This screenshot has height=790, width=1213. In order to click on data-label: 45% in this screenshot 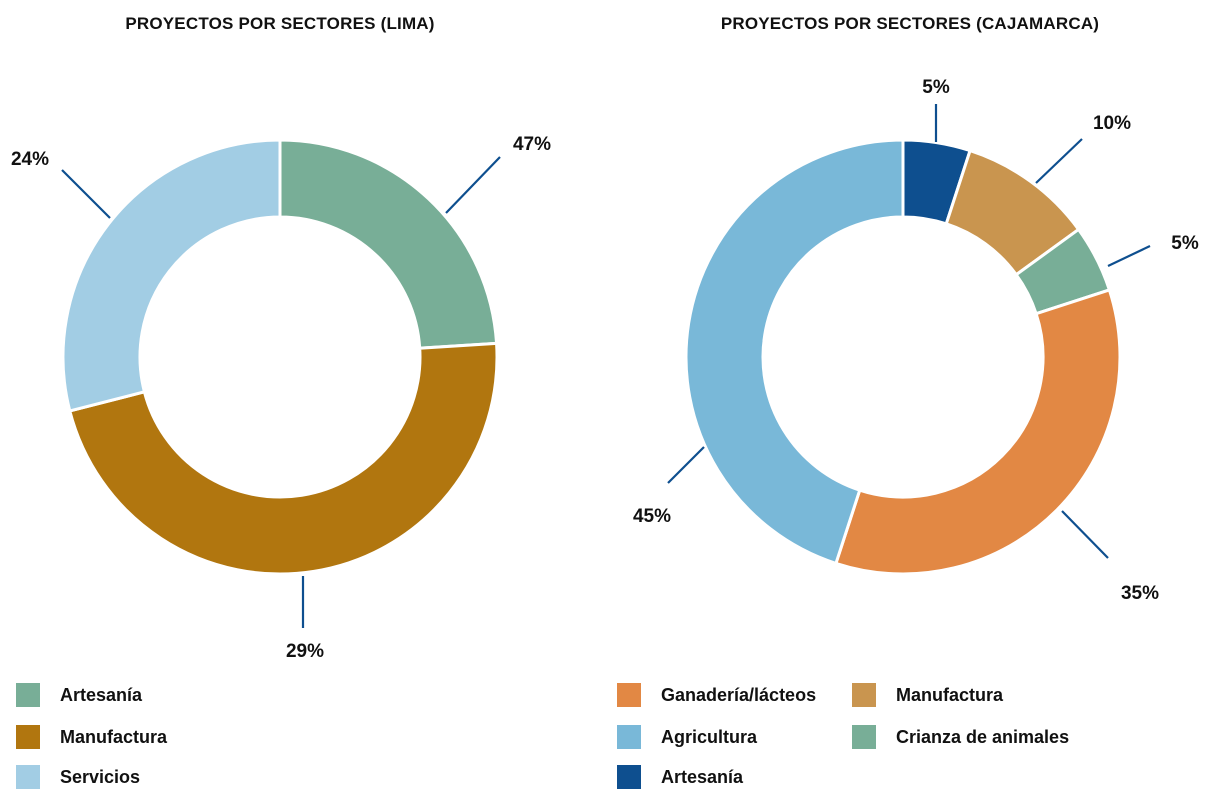, I will do `click(652, 516)`.